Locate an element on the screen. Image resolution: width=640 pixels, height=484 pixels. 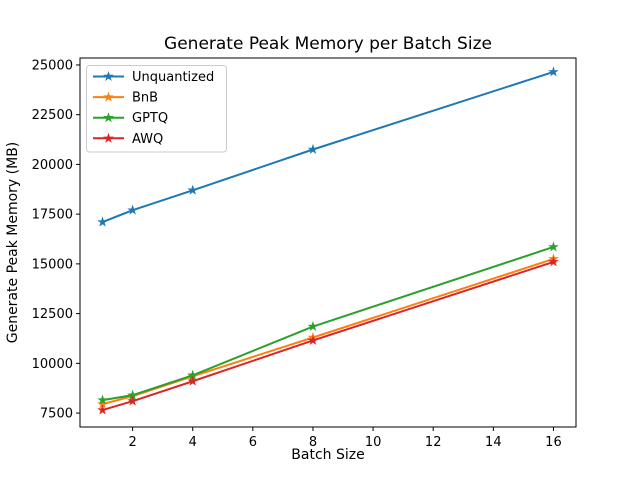
legend-item-label-awq: AWQ is located at coordinates (147, 139).